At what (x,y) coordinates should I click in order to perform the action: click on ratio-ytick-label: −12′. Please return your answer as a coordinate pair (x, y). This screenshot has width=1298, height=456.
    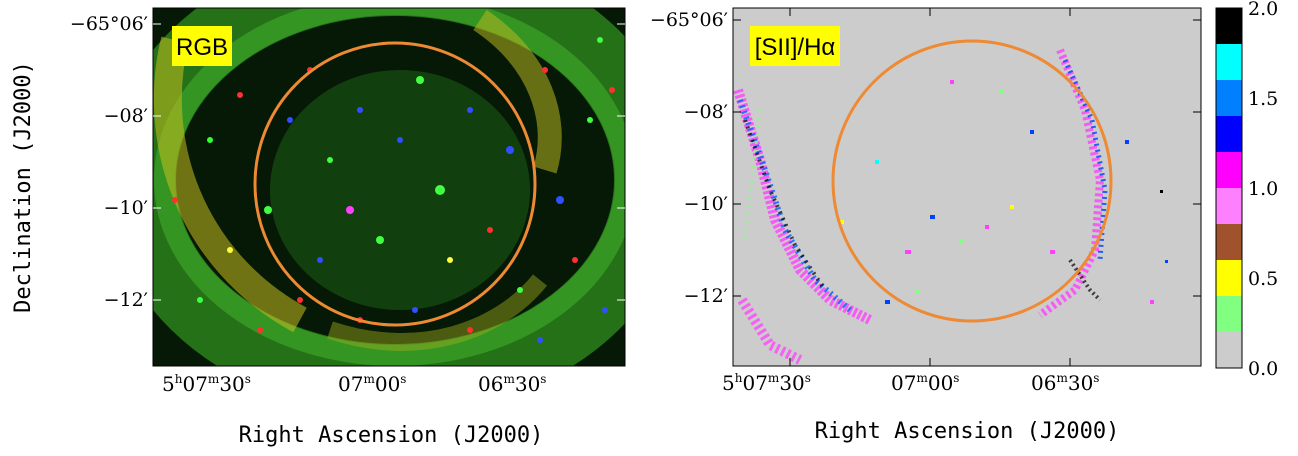
    Looking at the image, I should click on (706, 296).